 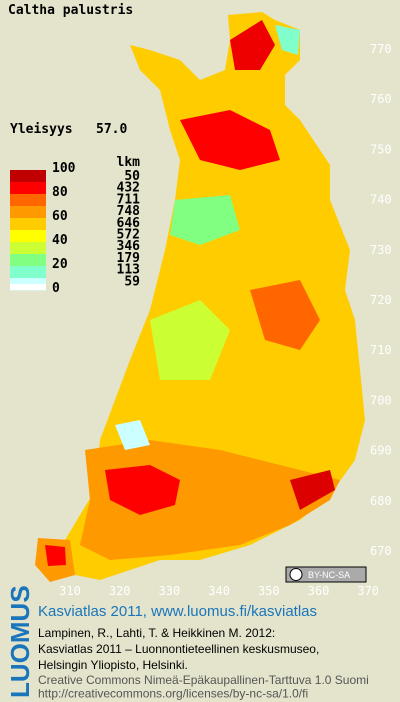 What do you see at coordinates (381, 451) in the screenshot?
I see `northing-label: 690` at bounding box center [381, 451].